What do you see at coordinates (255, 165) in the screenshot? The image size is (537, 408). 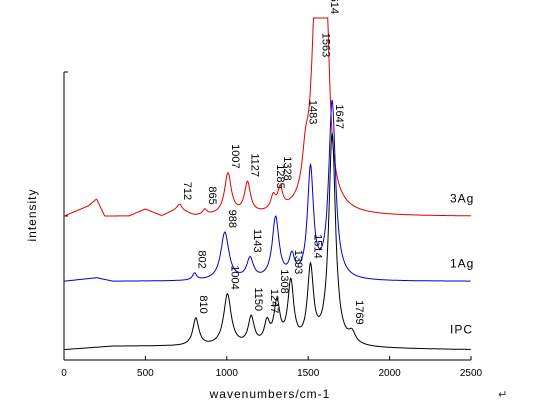 I see `peak-label: 1127` at bounding box center [255, 165].